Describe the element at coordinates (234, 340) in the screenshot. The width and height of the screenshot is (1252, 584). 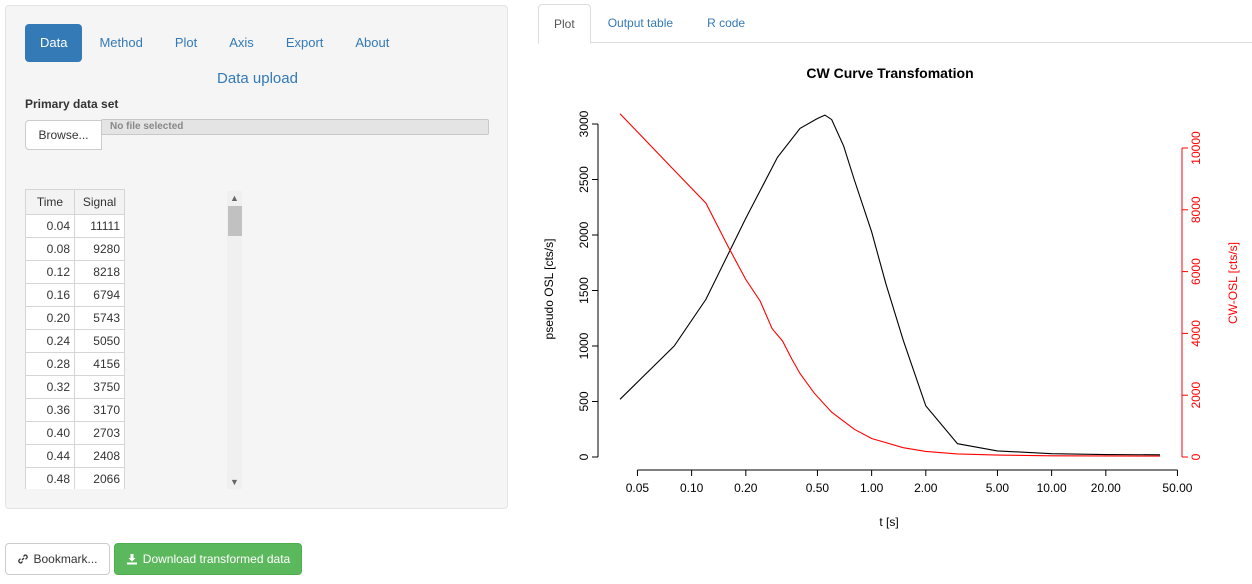
I see `table-scrollbar: ▲ ▼` at that location.